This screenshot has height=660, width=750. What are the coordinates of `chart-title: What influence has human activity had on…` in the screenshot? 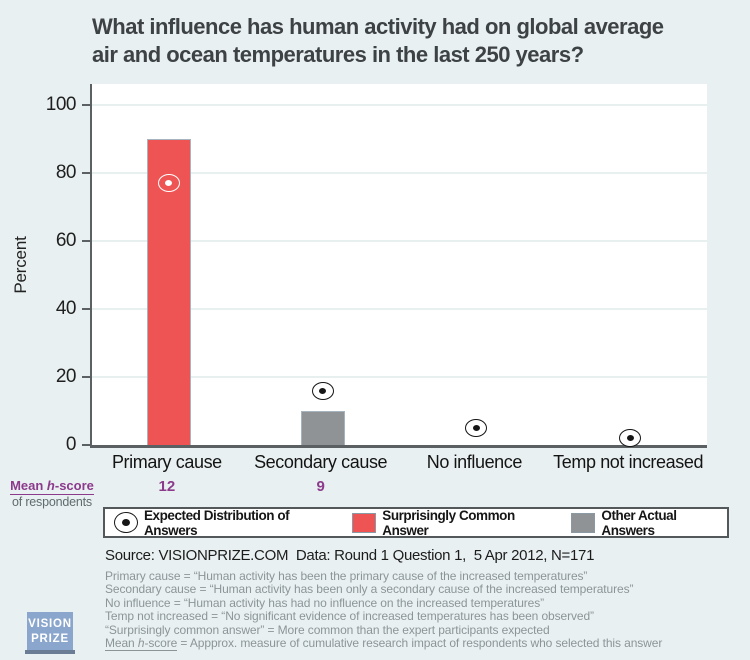 It's located at (378, 40).